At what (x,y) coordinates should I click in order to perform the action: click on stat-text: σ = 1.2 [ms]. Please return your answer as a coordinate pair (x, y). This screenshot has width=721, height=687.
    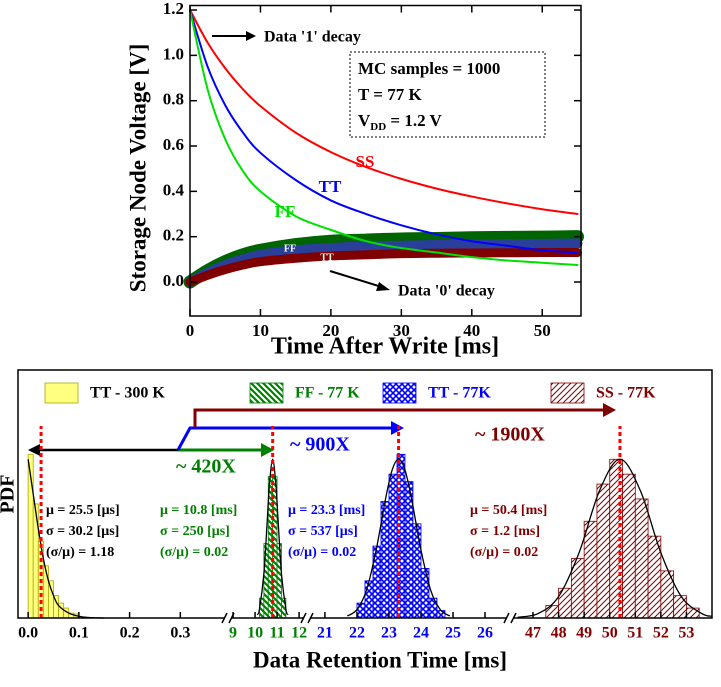
    Looking at the image, I should click on (505, 531).